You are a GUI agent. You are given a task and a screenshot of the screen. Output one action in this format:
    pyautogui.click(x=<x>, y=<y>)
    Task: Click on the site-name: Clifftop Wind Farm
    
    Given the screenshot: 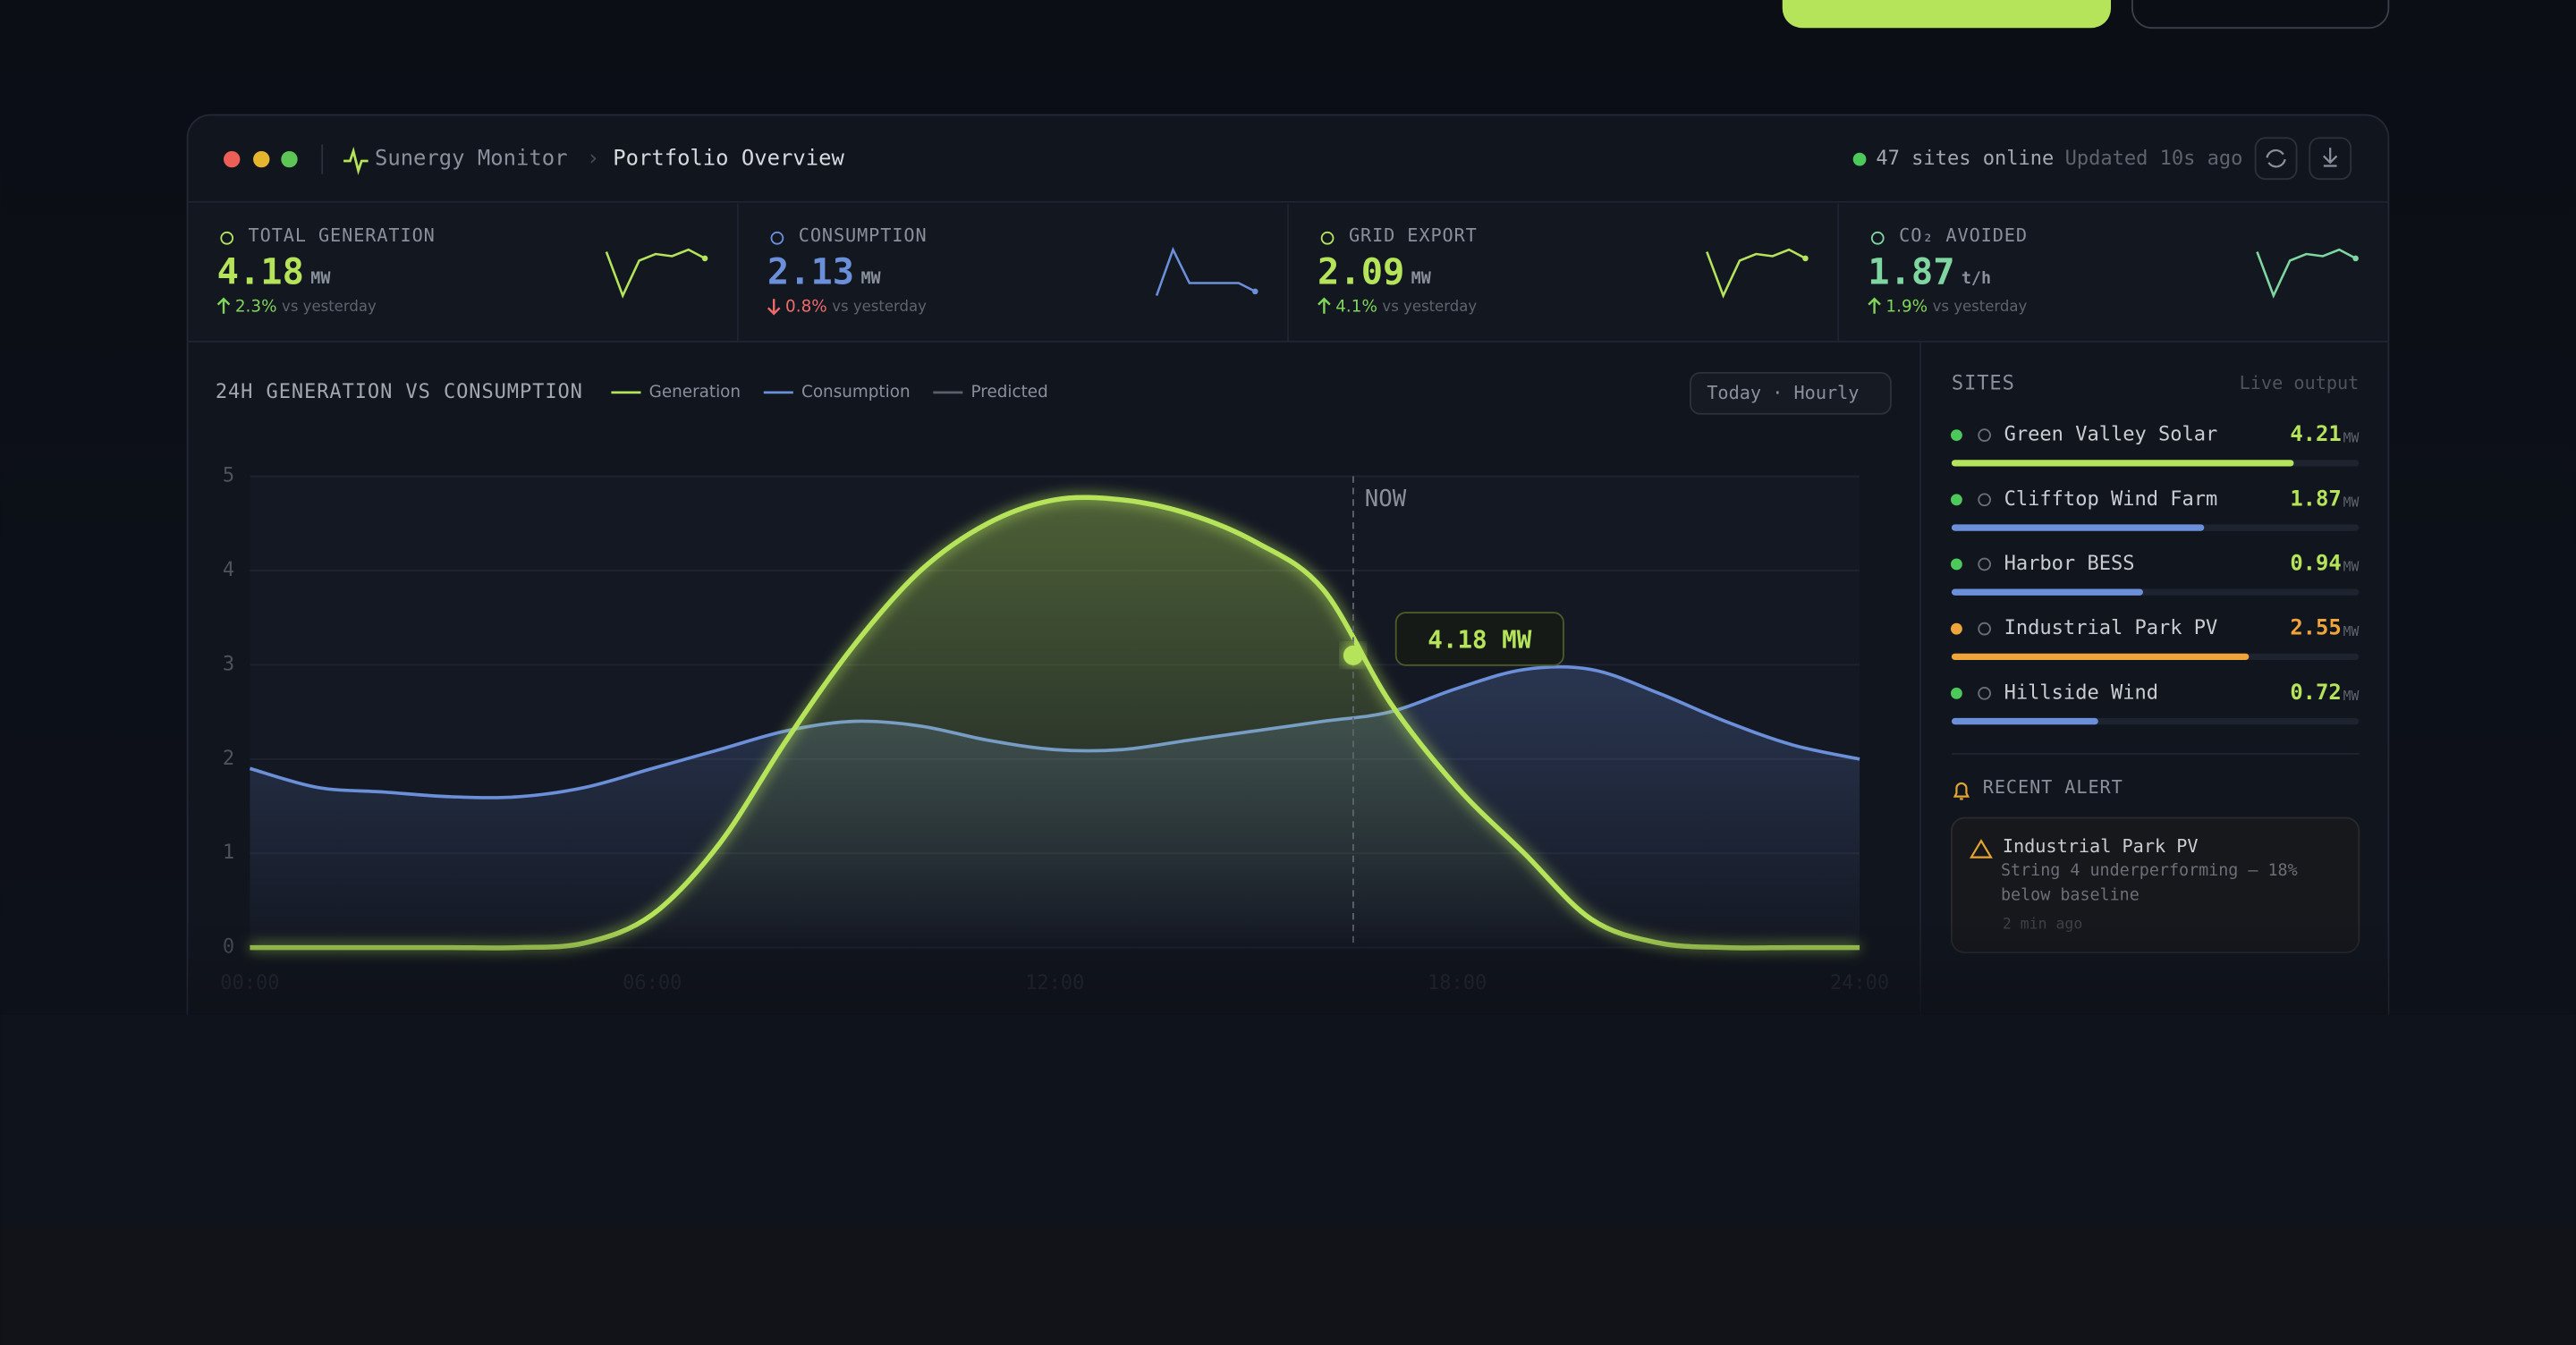 What is the action you would take?
    pyautogui.click(x=2111, y=499)
    